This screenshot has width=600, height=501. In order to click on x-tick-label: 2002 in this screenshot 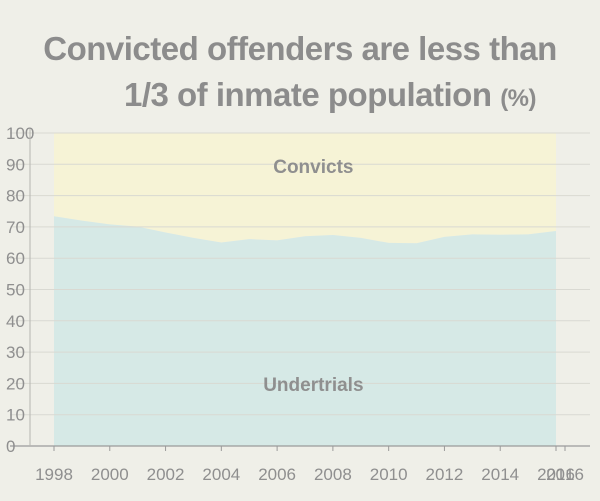, I will do `click(166, 474)`.